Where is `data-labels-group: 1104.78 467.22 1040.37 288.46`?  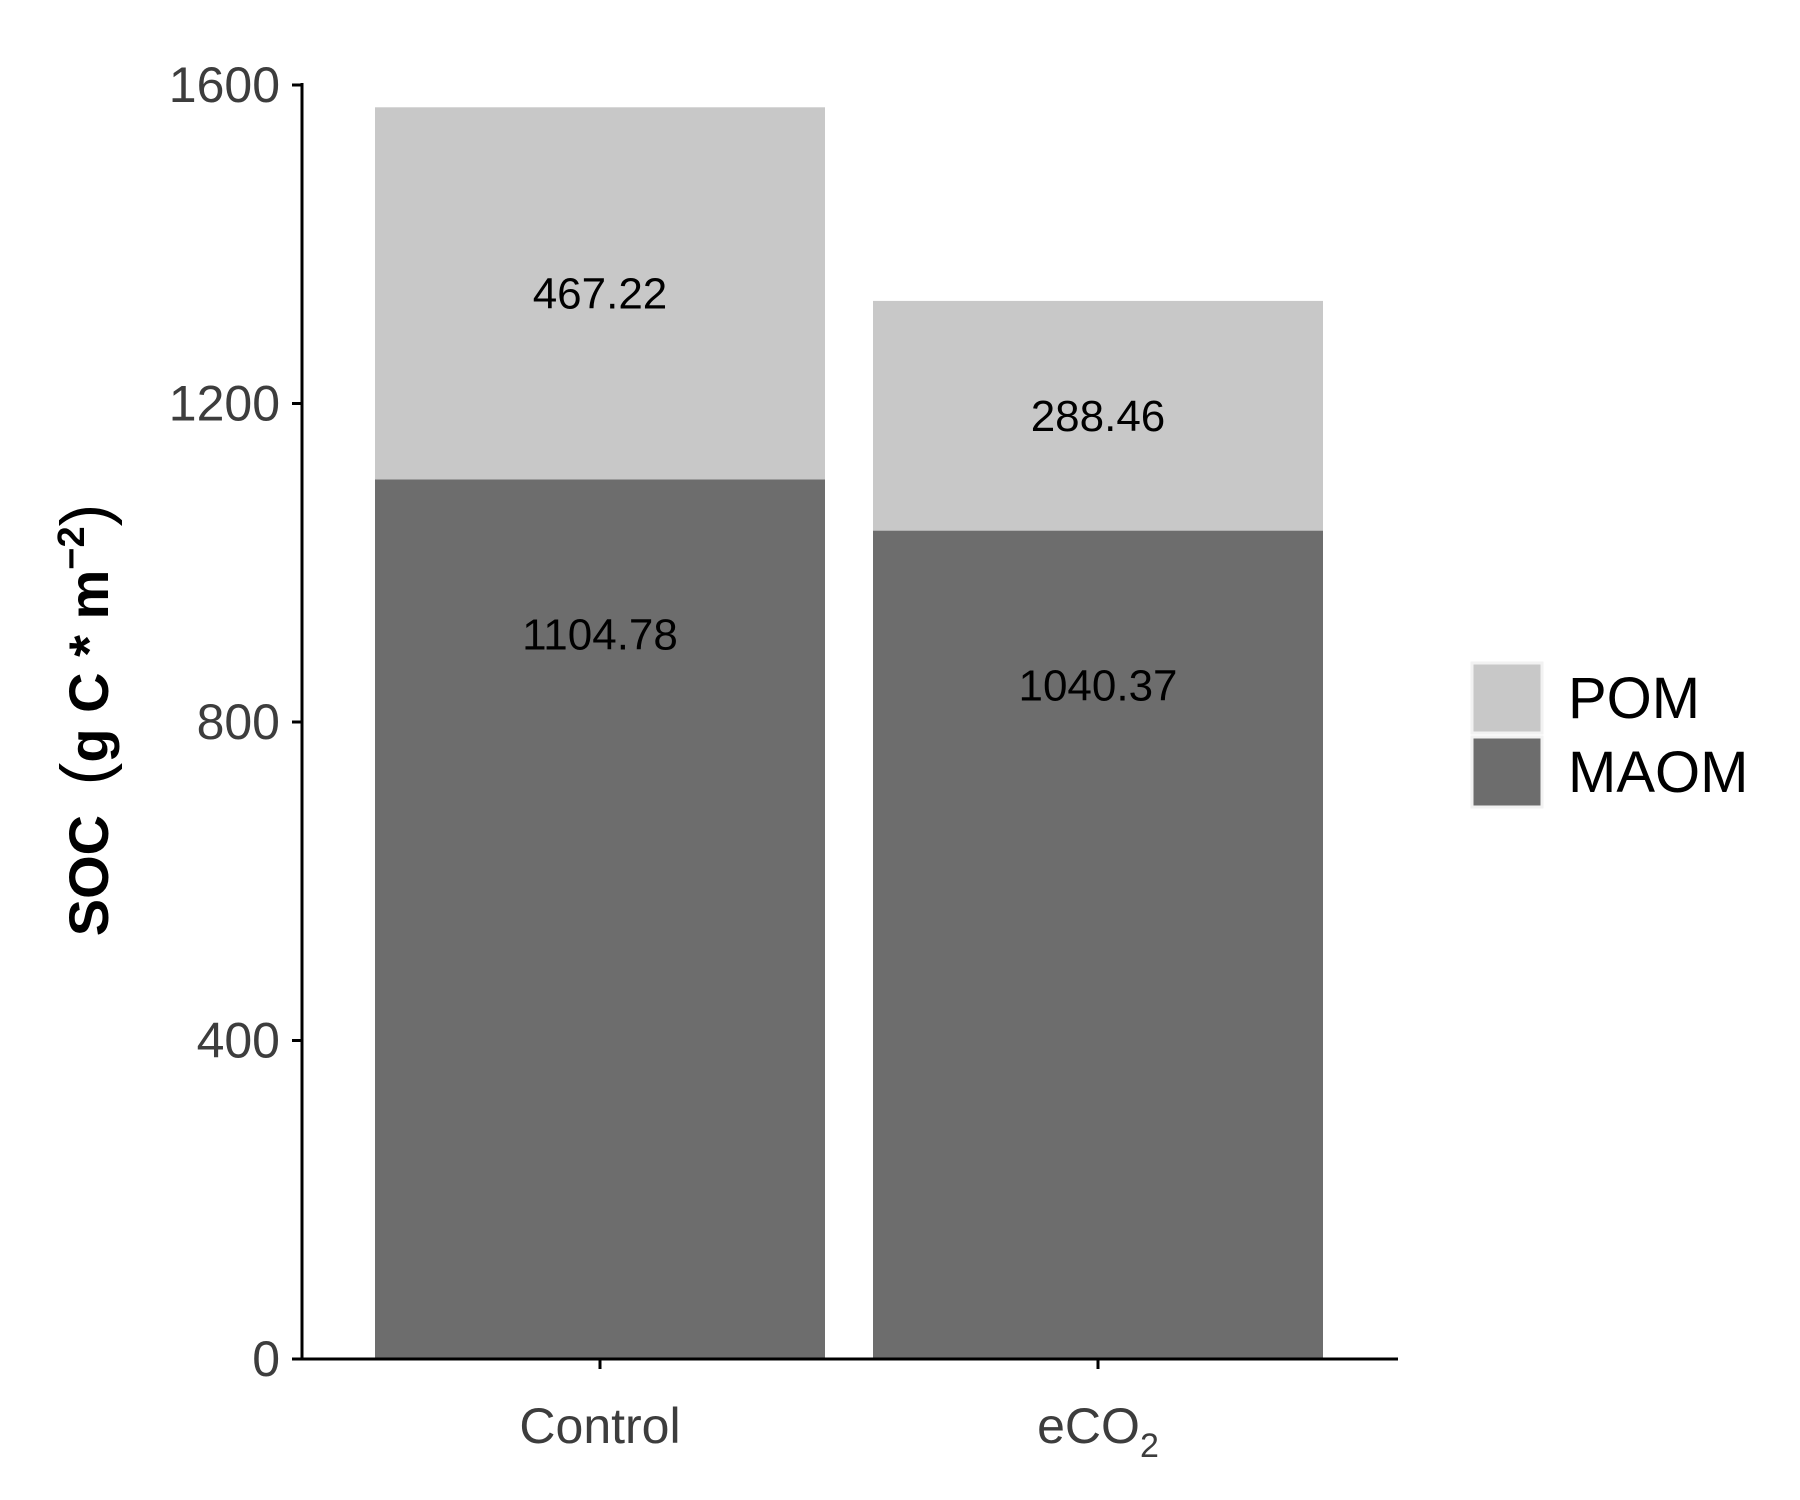 data-labels-group: 1104.78 467.22 1040.37 288.46 is located at coordinates (849, 489).